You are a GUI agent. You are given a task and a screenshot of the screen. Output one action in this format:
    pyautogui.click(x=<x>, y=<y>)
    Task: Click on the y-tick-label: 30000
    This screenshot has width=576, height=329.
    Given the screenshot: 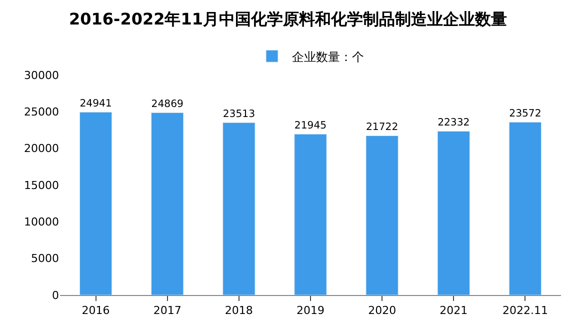 What is the action you would take?
    pyautogui.click(x=41, y=75)
    